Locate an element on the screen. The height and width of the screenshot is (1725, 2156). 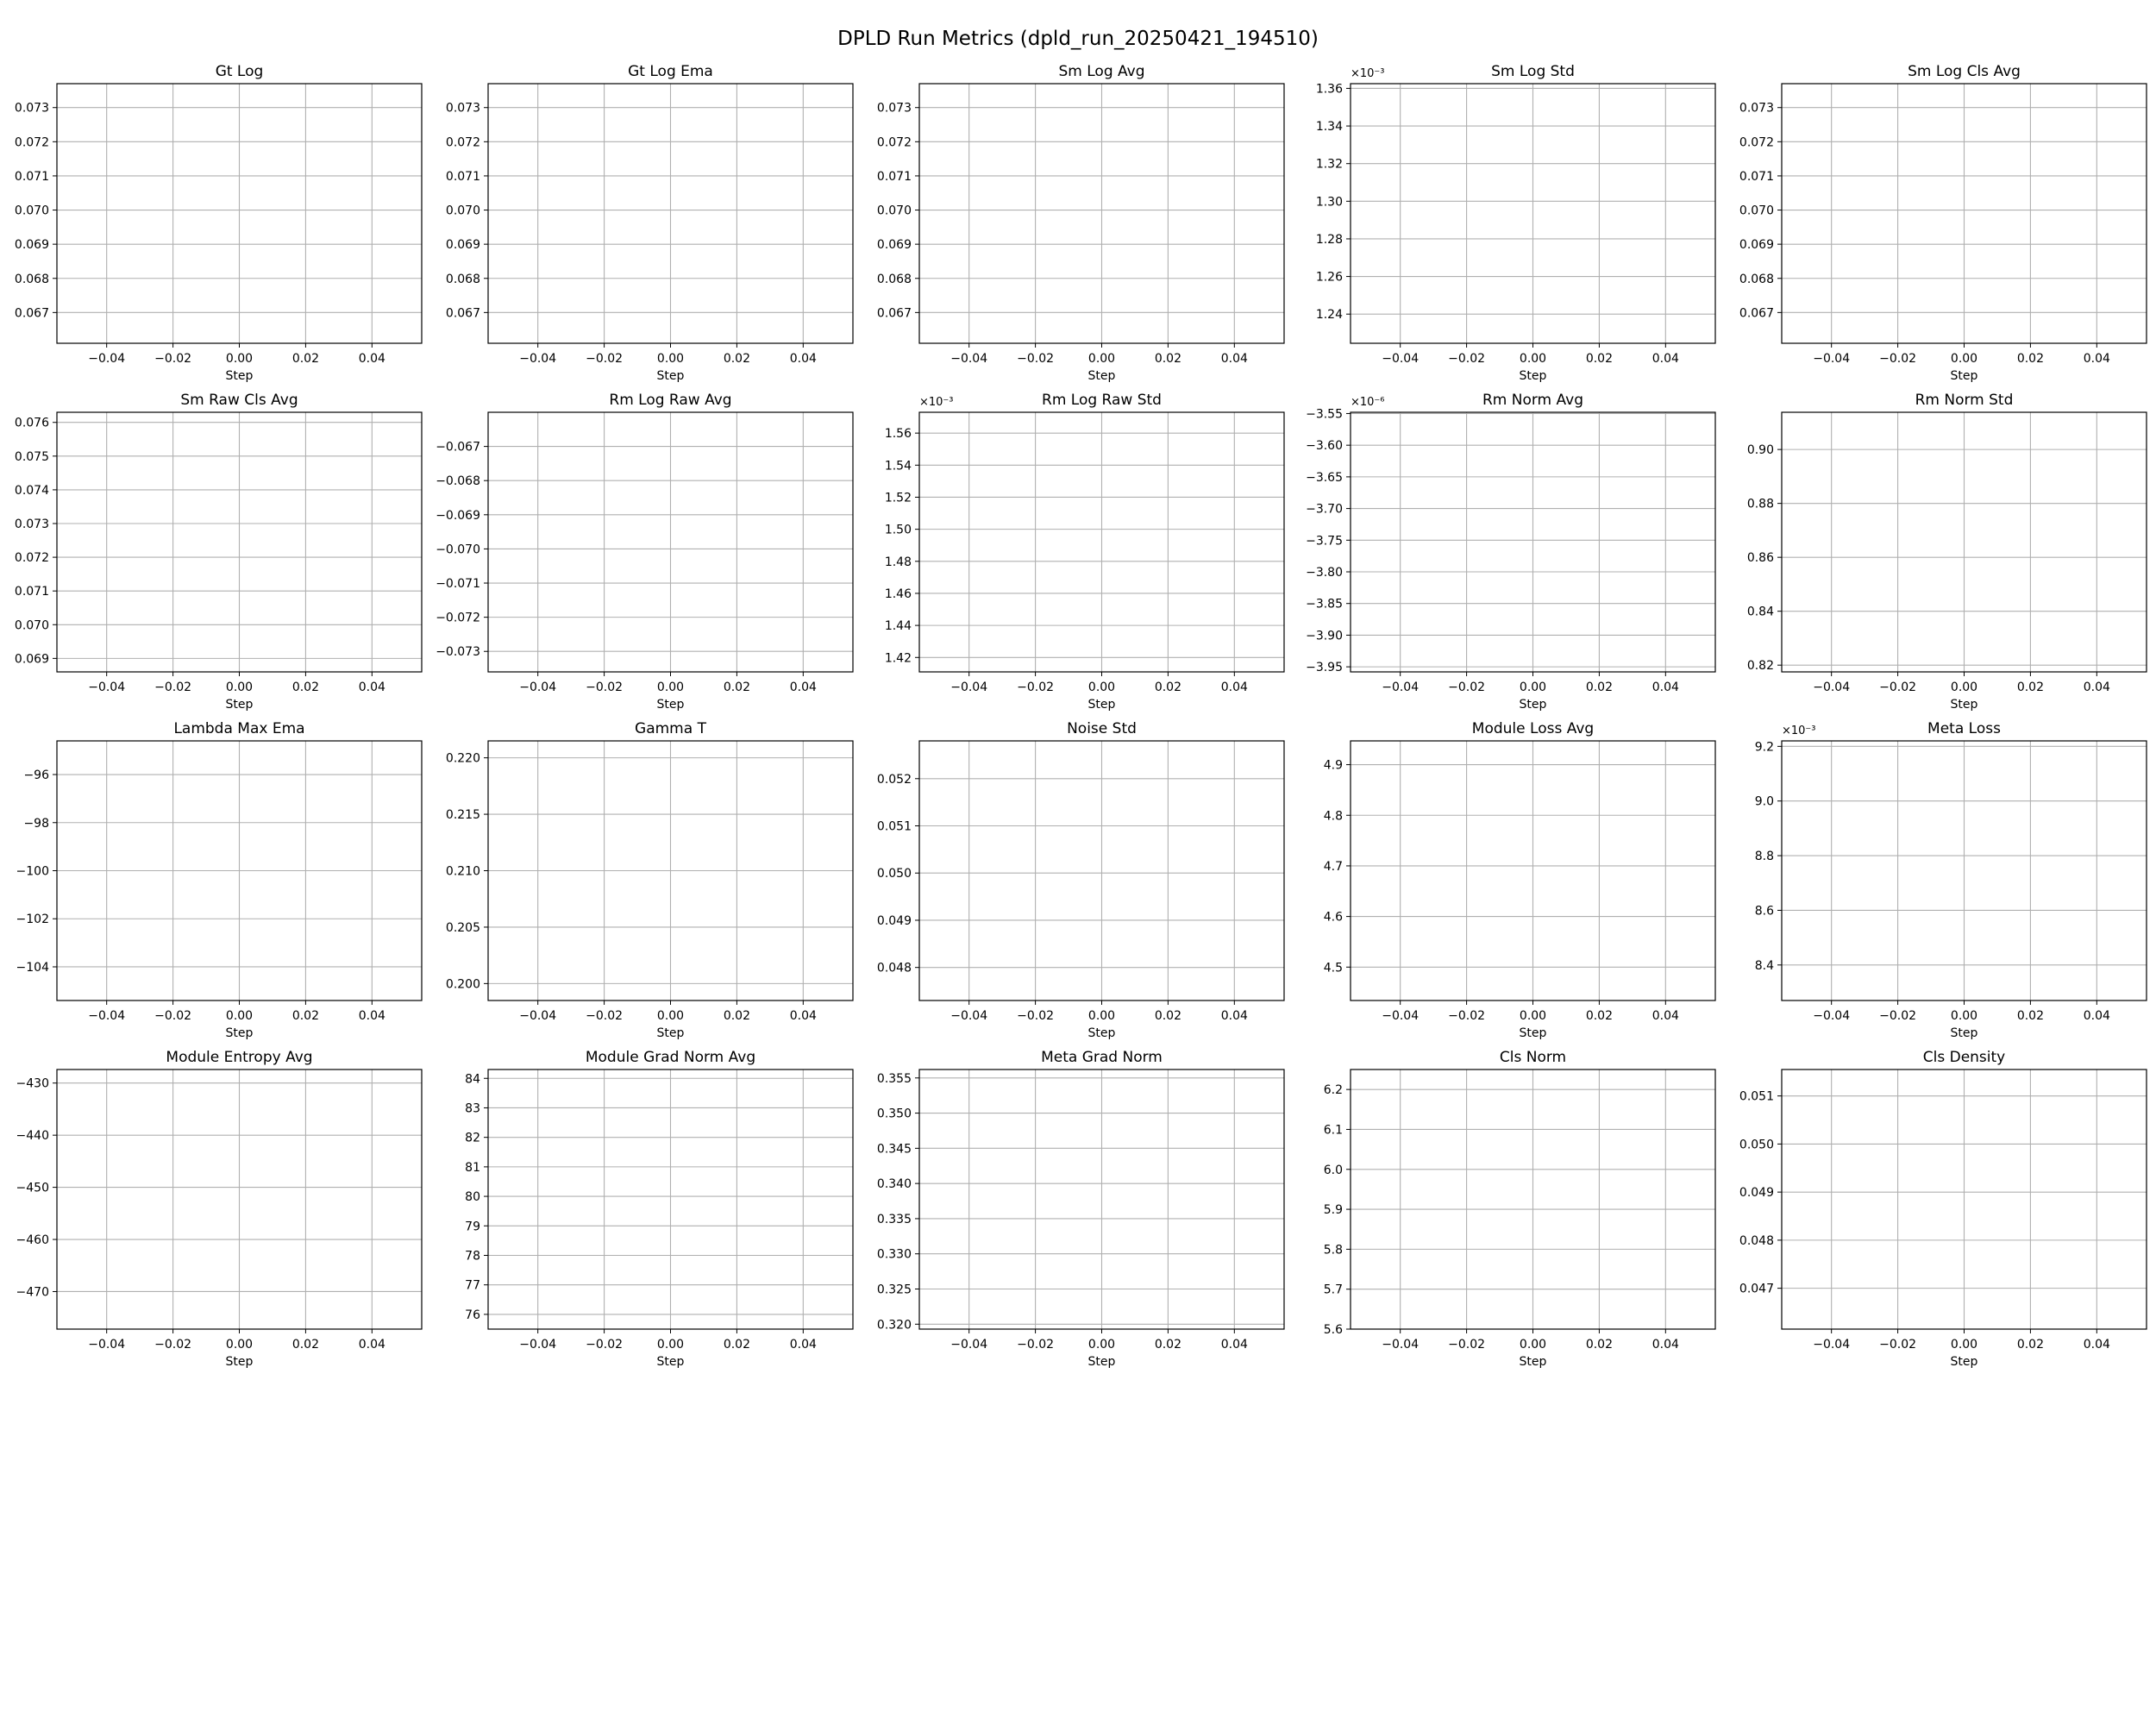
y-tick-label: 0.069 is located at coordinates (463, 245).